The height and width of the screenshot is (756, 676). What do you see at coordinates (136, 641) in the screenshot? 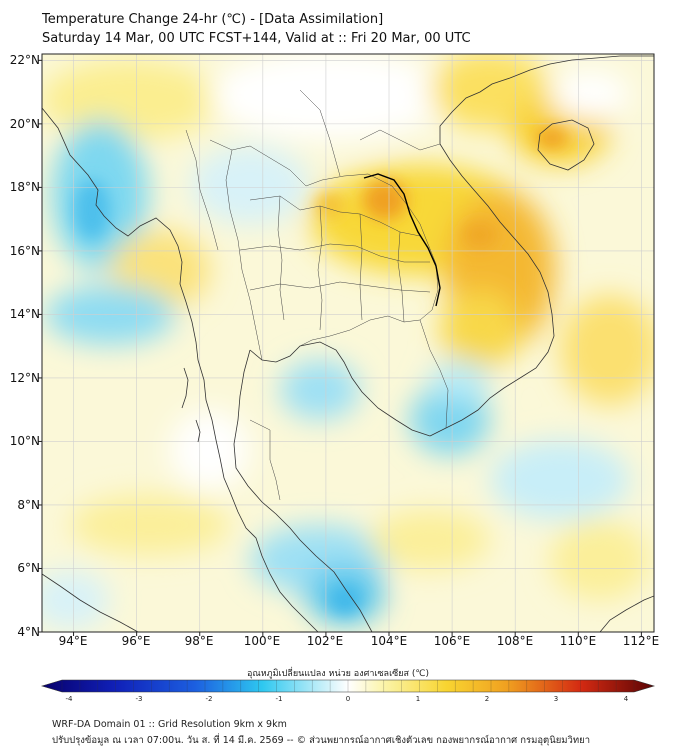
I see `lon-label: 96°E` at bounding box center [136, 641].